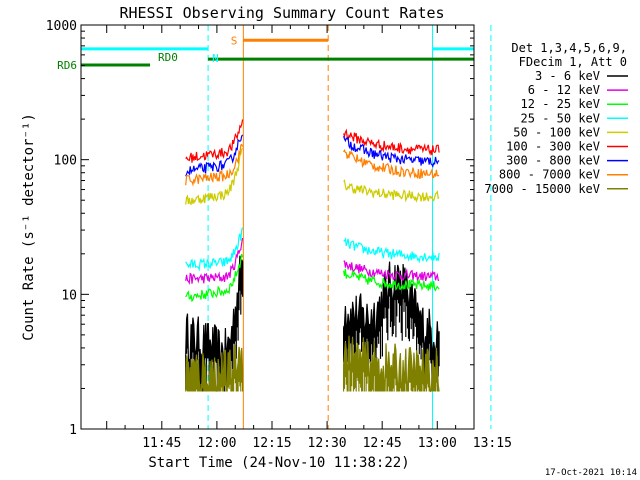 The image size is (640, 480). Describe the element at coordinates (65, 161) in the screenshot. I see `y-tick-label-2: 100` at that location.